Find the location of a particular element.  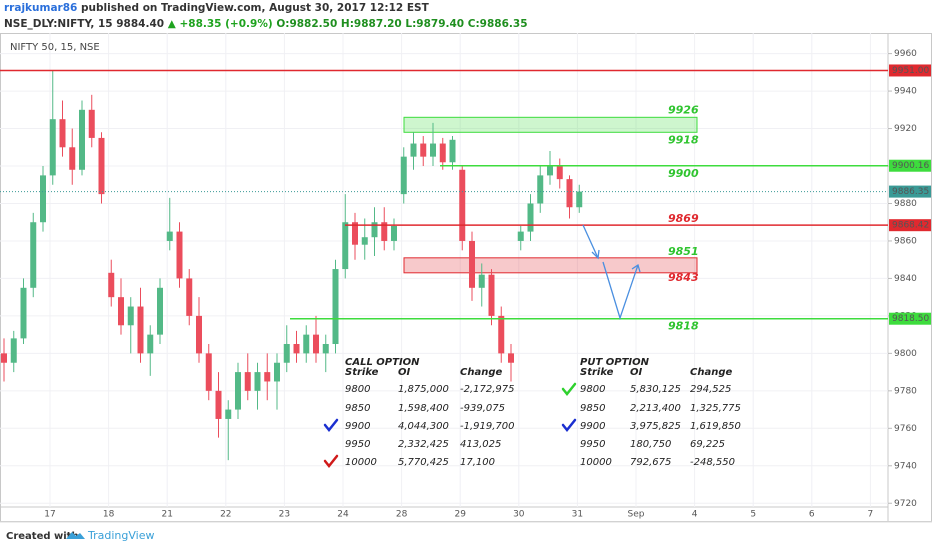

y-tick-label: 9860 is located at coordinates (905, 241).